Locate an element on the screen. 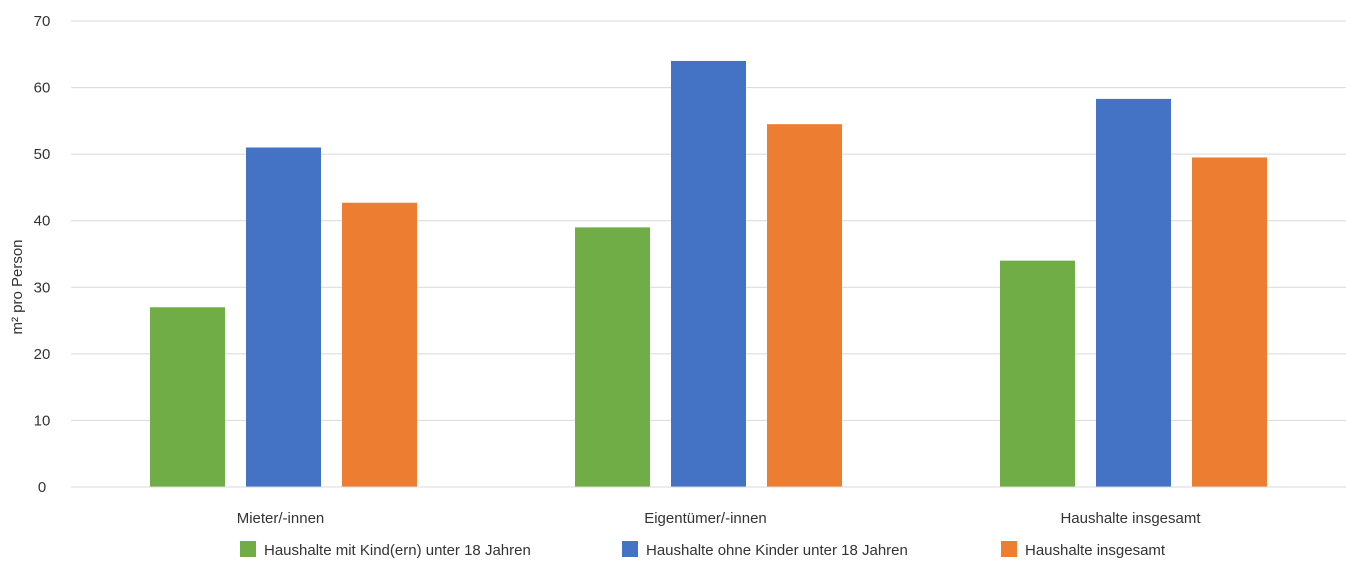  x-tick-label: Eigentümer/-innen is located at coordinates (705, 518).